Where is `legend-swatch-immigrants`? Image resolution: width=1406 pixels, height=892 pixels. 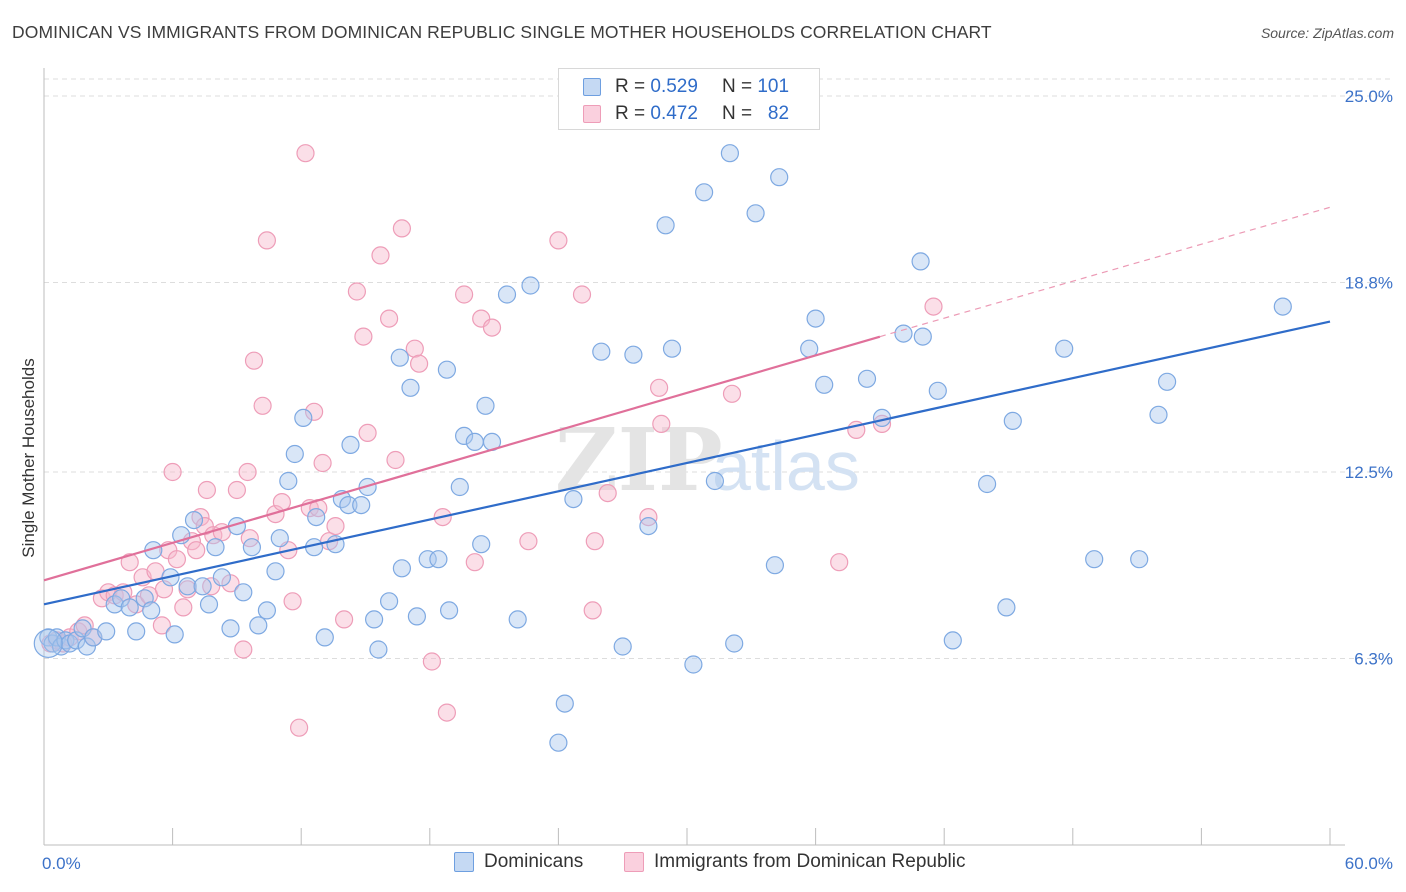
legend-swatch-immigrants is located at coordinates (634, 862).